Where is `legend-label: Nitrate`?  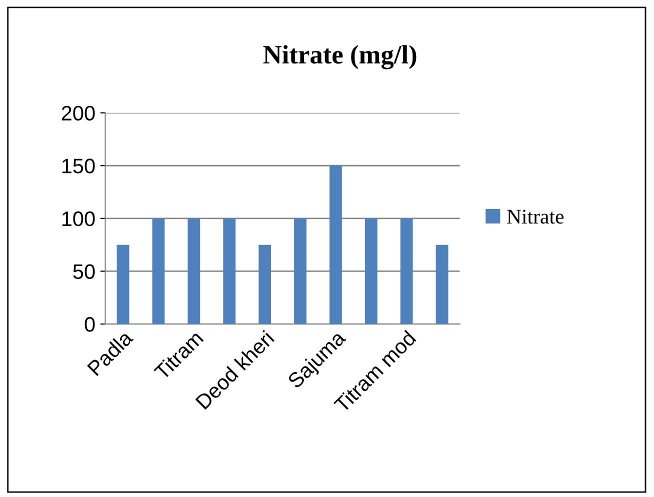
legend-label: Nitrate is located at coordinates (535, 217).